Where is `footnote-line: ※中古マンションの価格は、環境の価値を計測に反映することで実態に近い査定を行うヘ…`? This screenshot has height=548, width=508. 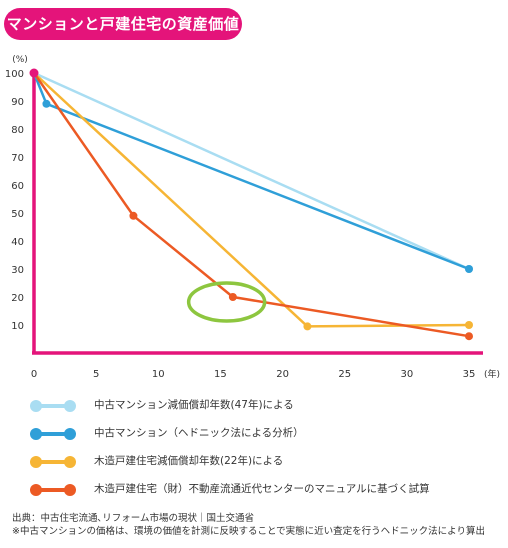 footnote-line: ※中古マンションの価格は、環境の価値を計測に反映することで実態に近い査定を行うヘ… is located at coordinates (248, 531).